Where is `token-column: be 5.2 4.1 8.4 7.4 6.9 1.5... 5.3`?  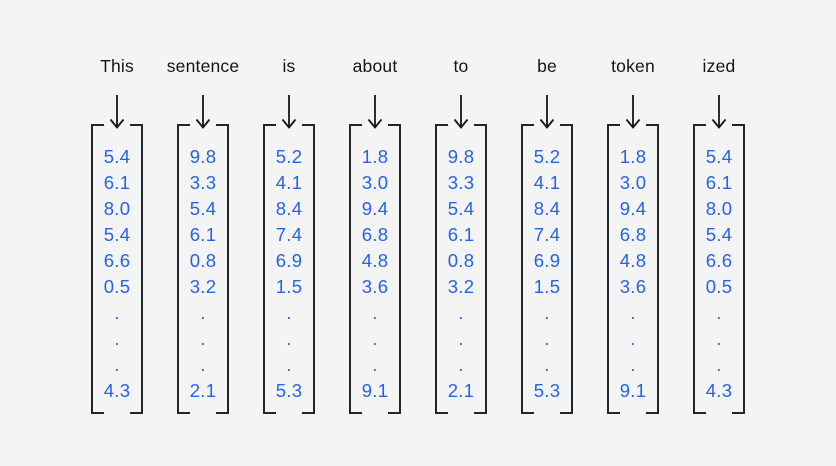 token-column: be 5.2 4.1 8.4 7.4 6.9 1.5... 5.3 is located at coordinates (547, 234).